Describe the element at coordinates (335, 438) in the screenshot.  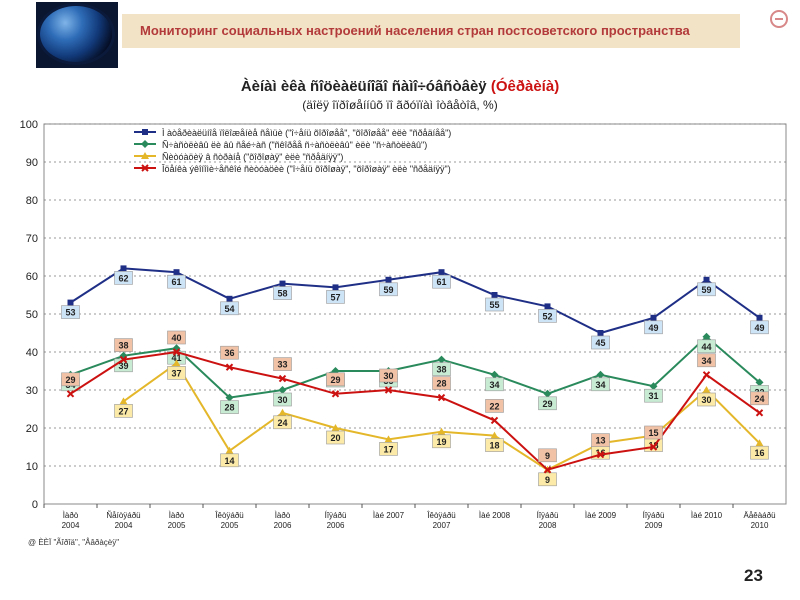
I see `data-label: 20` at that location.